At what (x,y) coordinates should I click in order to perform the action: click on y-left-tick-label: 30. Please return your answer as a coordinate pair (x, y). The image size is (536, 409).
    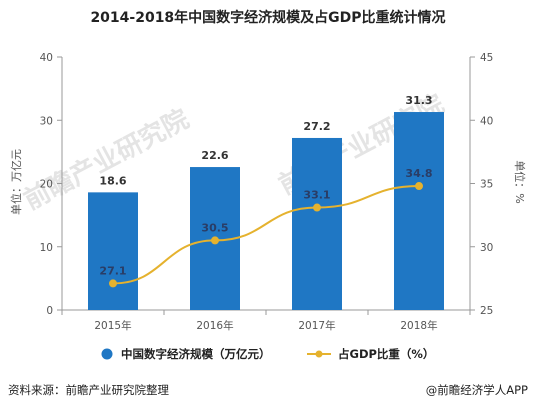
    Looking at the image, I should click on (46, 121).